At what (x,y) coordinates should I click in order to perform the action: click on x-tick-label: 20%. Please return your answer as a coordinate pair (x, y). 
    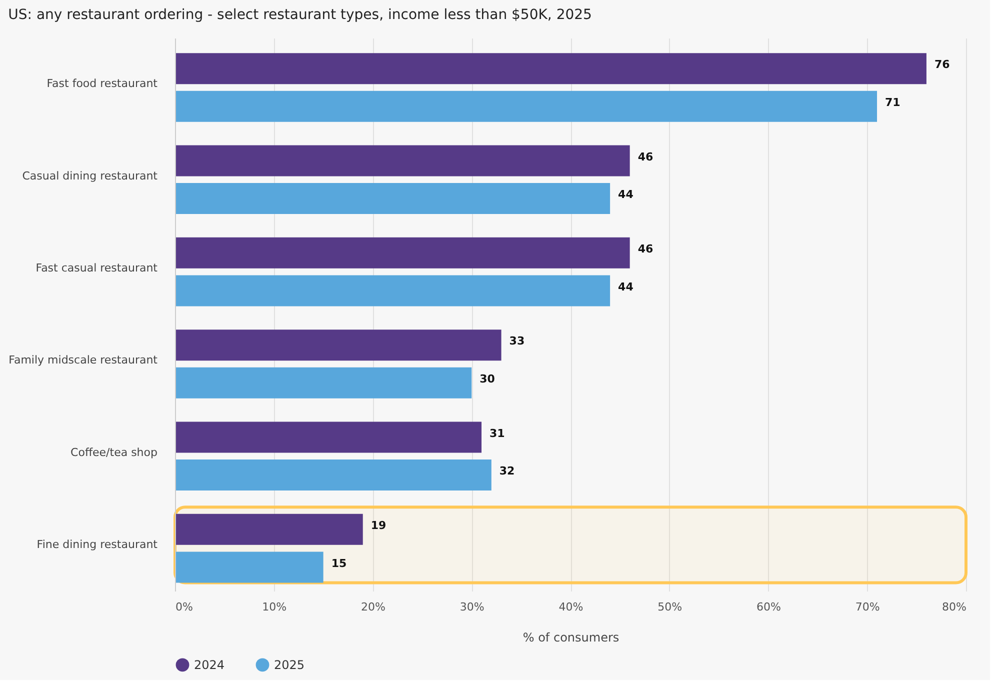
    Looking at the image, I should click on (373, 607).